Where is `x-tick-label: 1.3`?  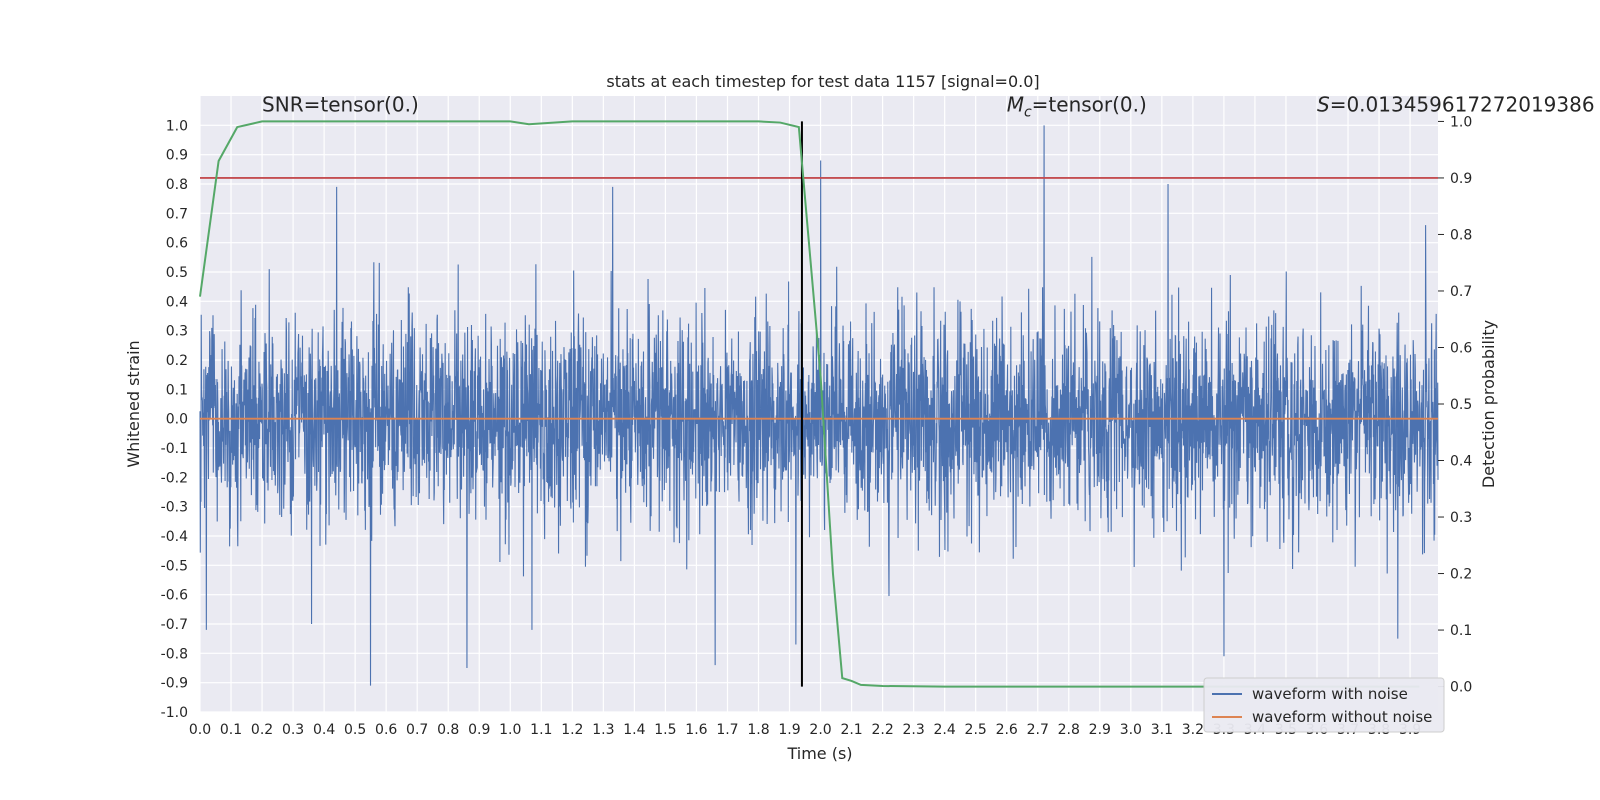 x-tick-label: 1.3 is located at coordinates (603, 730).